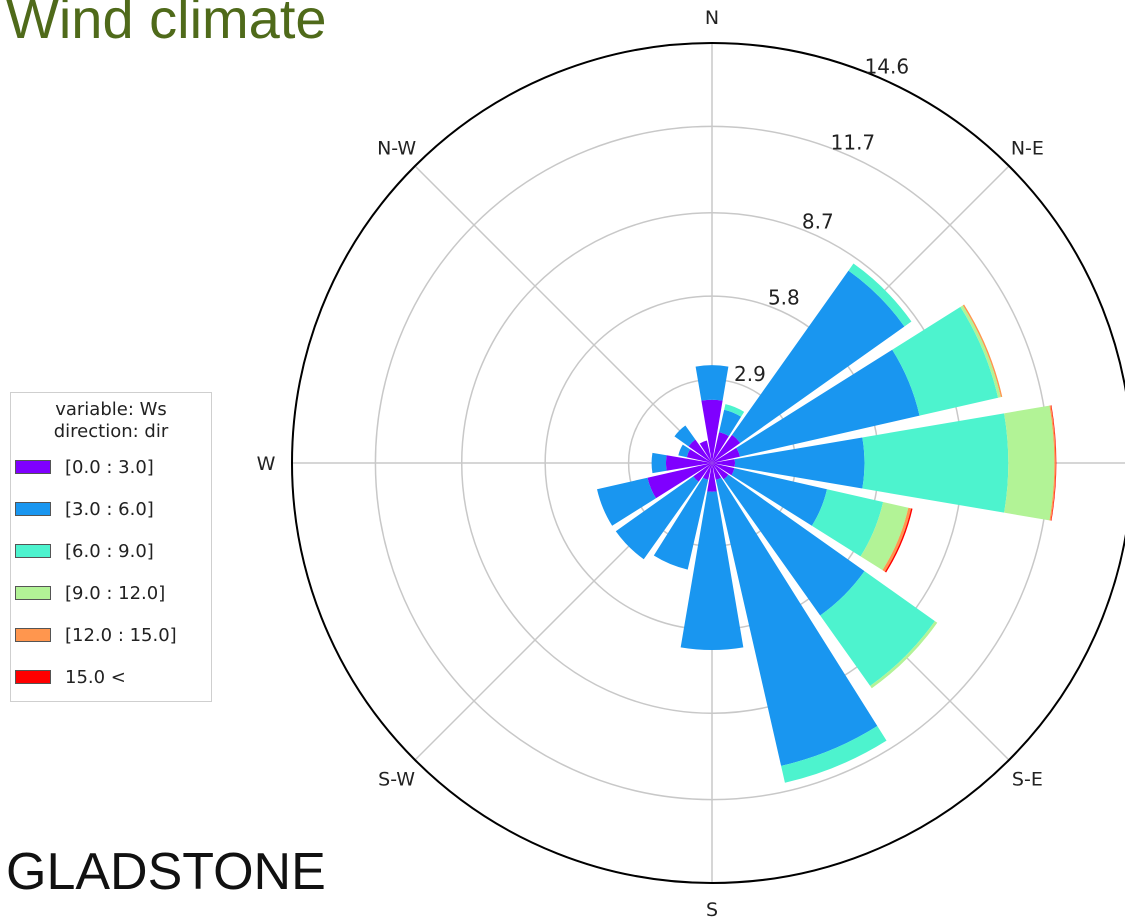  I want to click on radial-tick-0: 2.9, so click(750, 374).